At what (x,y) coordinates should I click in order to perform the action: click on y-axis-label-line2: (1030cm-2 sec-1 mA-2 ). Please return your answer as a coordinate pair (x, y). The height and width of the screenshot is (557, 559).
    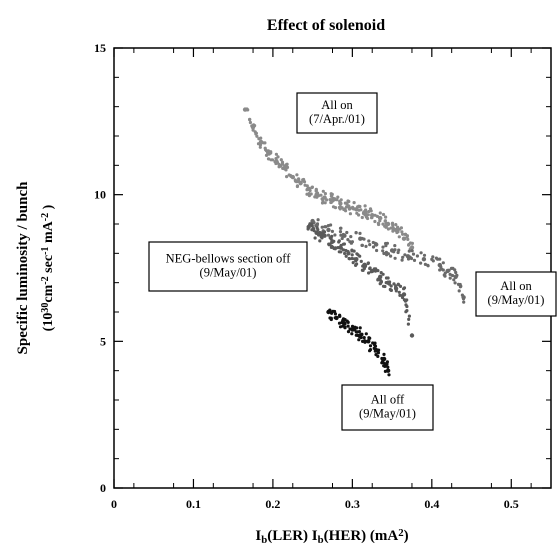
    Looking at the image, I should click on (48, 267).